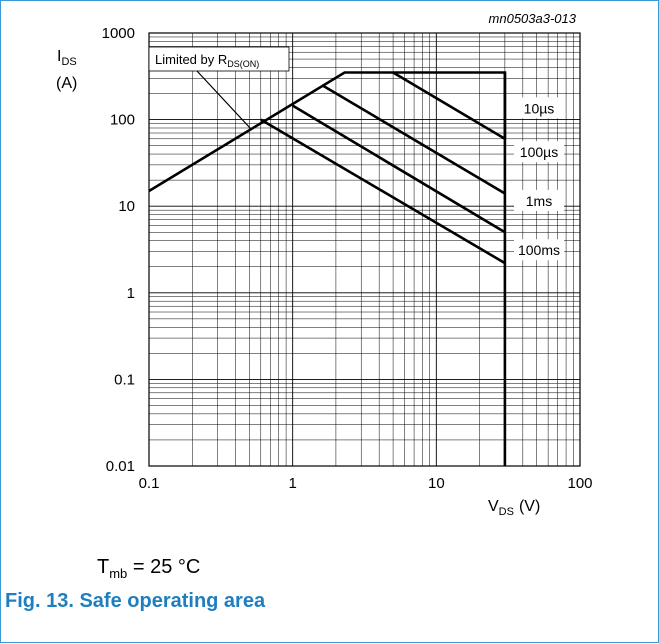 This screenshot has width=659, height=644. What do you see at coordinates (533, 18) in the screenshot?
I see `figure-id: mn0503a3-013` at bounding box center [533, 18].